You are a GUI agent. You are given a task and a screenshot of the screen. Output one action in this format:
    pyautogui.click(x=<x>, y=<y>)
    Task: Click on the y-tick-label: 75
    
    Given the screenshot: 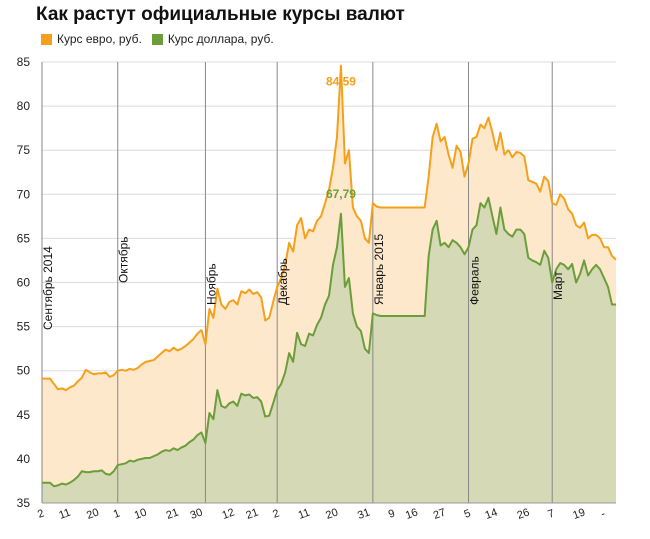 What is the action you would take?
    pyautogui.click(x=24, y=150)
    